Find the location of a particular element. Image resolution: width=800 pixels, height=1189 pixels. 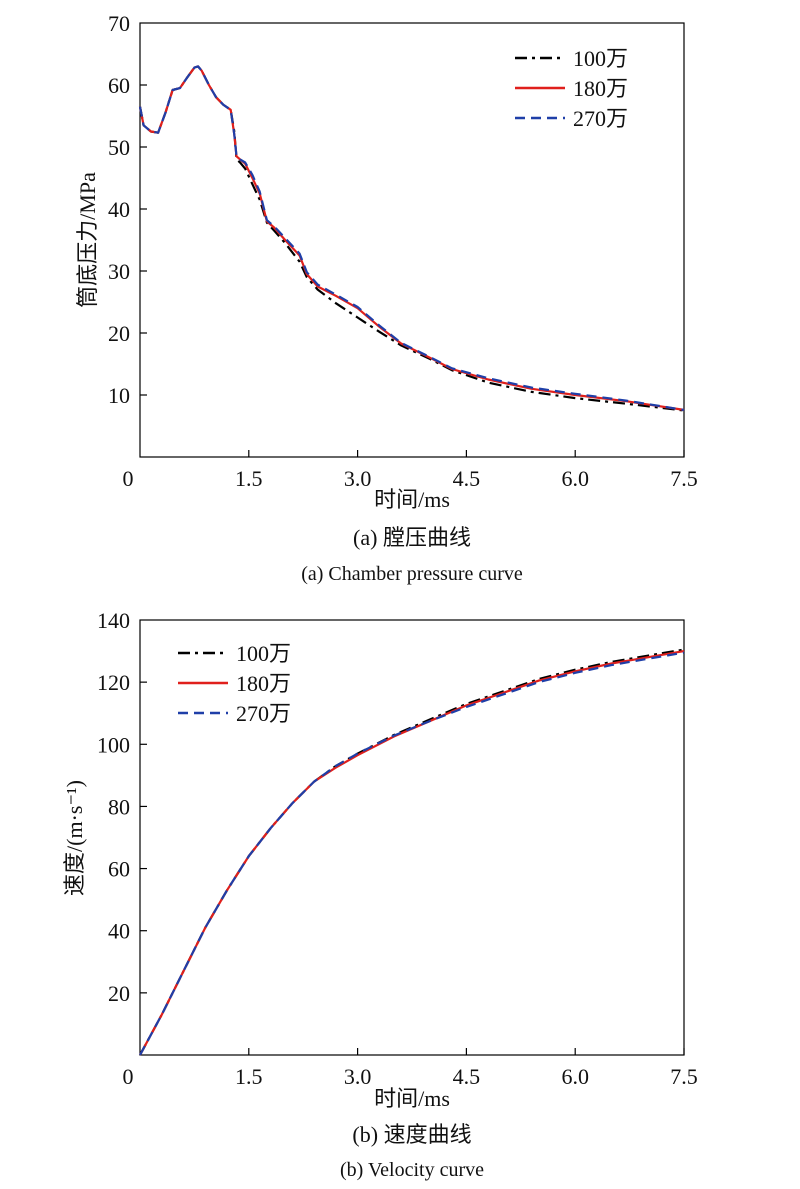

y-tick-label-b: 140 is located at coordinates (113, 620).